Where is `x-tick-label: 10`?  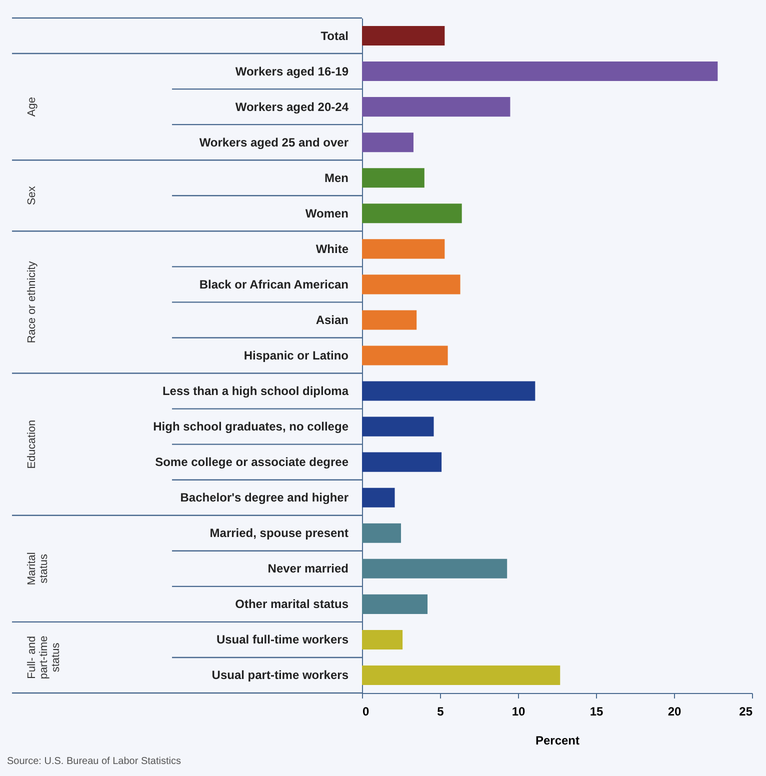 x-tick-label: 10 is located at coordinates (519, 711).